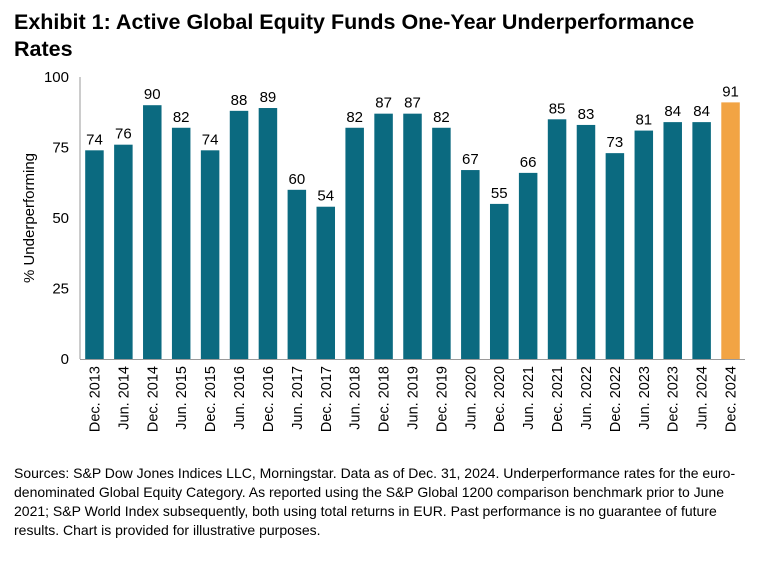 The height and width of the screenshot is (561, 768). What do you see at coordinates (56, 77) in the screenshot?
I see `y-tick-label: 100` at bounding box center [56, 77].